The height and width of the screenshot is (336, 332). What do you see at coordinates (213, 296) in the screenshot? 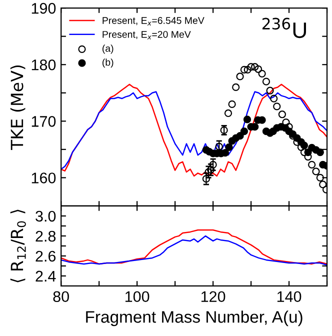
I see `x-tick-label: 120` at bounding box center [213, 296].